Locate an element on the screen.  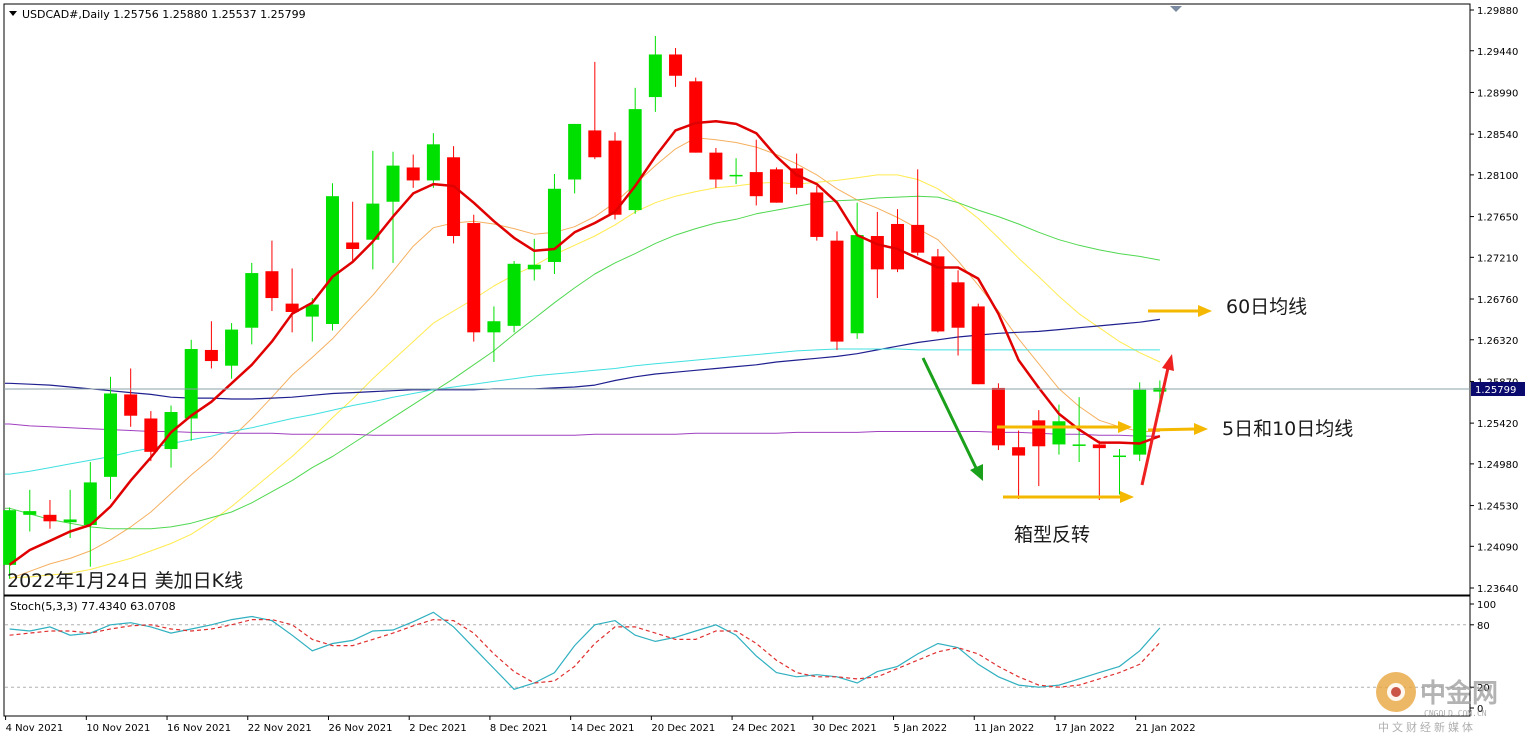
price-tick-label: 1.24980 is located at coordinates (1497, 465).